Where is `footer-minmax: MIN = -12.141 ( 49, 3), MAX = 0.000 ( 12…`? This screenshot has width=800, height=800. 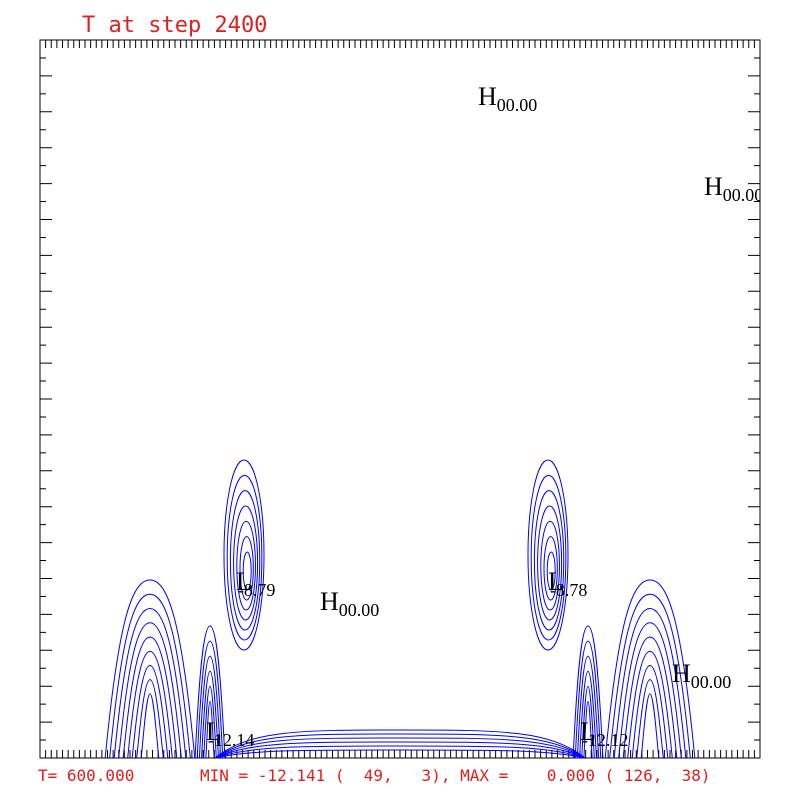
footer-minmax: MIN = -12.141 ( 49, 3), MAX = 0.000 ( 12… is located at coordinates (455, 775).